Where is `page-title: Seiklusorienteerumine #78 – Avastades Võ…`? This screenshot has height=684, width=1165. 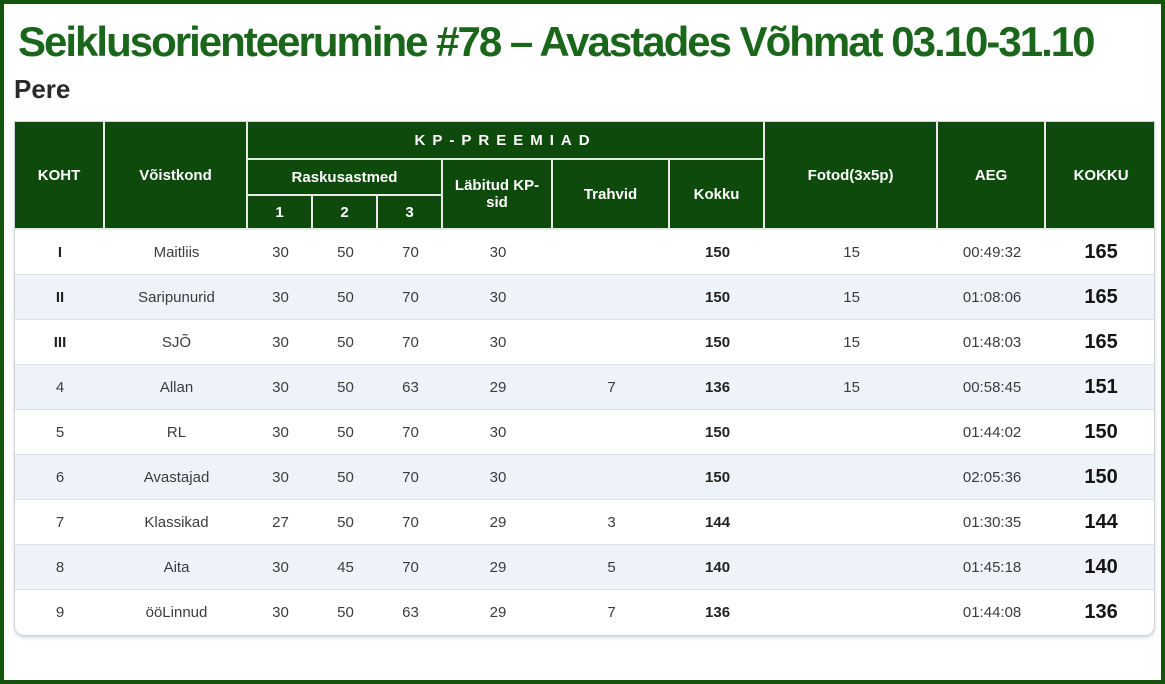 page-title: Seiklusorienteerumine #78 – Avastades Võ… is located at coordinates (556, 41).